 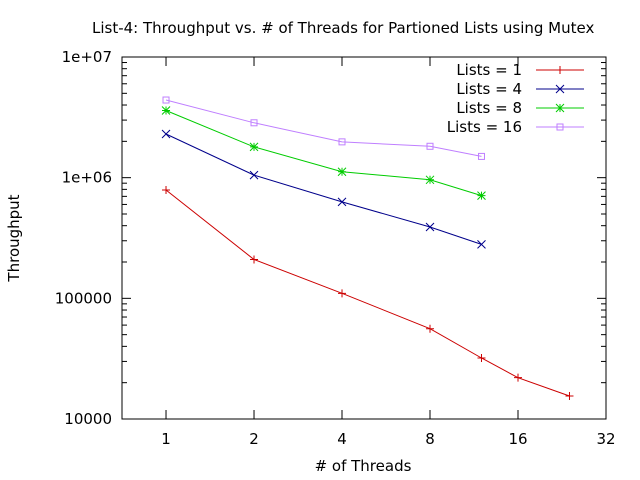 I want to click on x-tick-label: 32, so click(x=605, y=439).